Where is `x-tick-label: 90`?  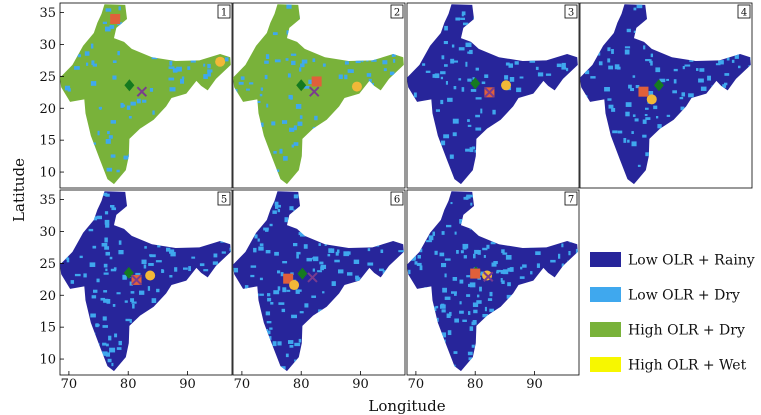 x-tick-label: 90 is located at coordinates (534, 384).